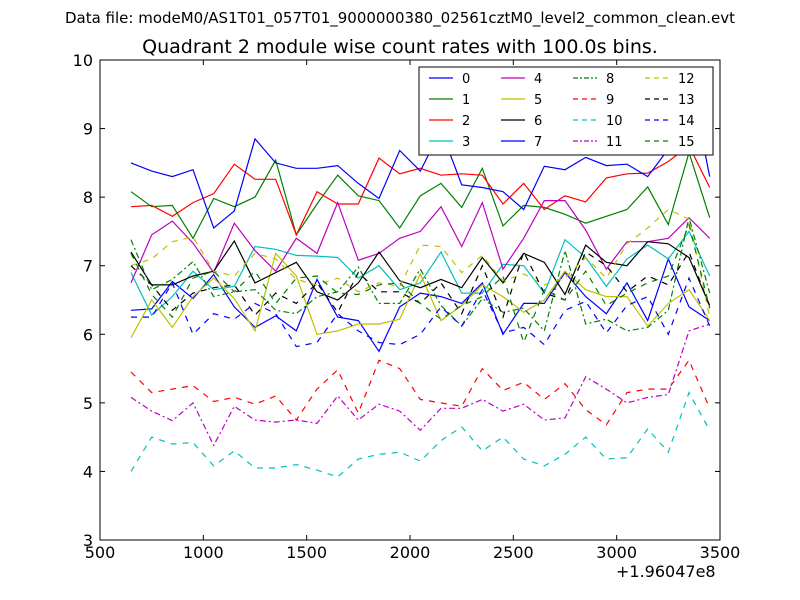 The image size is (800, 600). What do you see at coordinates (666, 571) in the screenshot?
I see `x-axis-offset-label: +1.96047e8` at bounding box center [666, 571].